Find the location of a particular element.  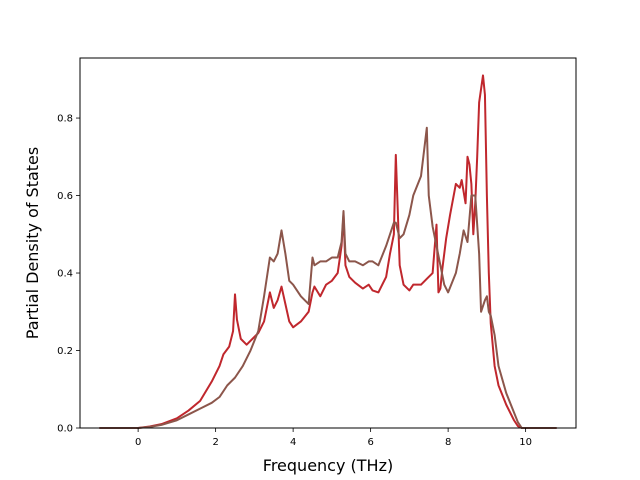

y-axis-label: Partial Density of States is located at coordinates (32, 243).